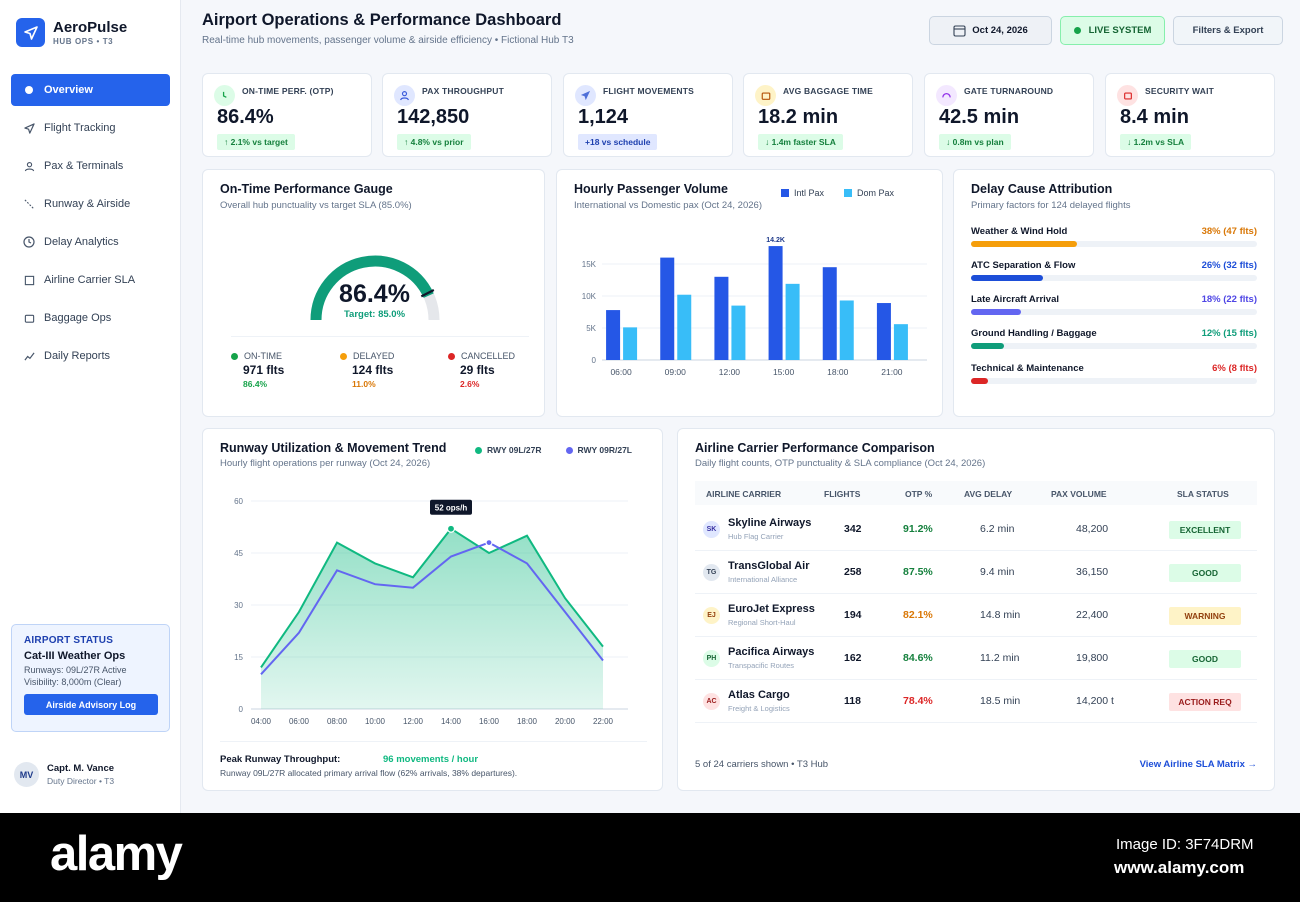 This screenshot has height=902, width=1300. Describe the element at coordinates (374, 314) in the screenshot. I see `gauge-target: Target: 85.0%` at that location.